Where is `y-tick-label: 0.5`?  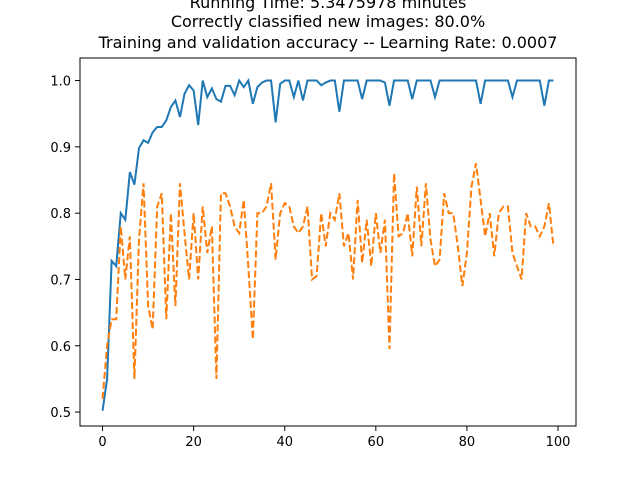 y-tick-label: 0.5 is located at coordinates (60, 413).